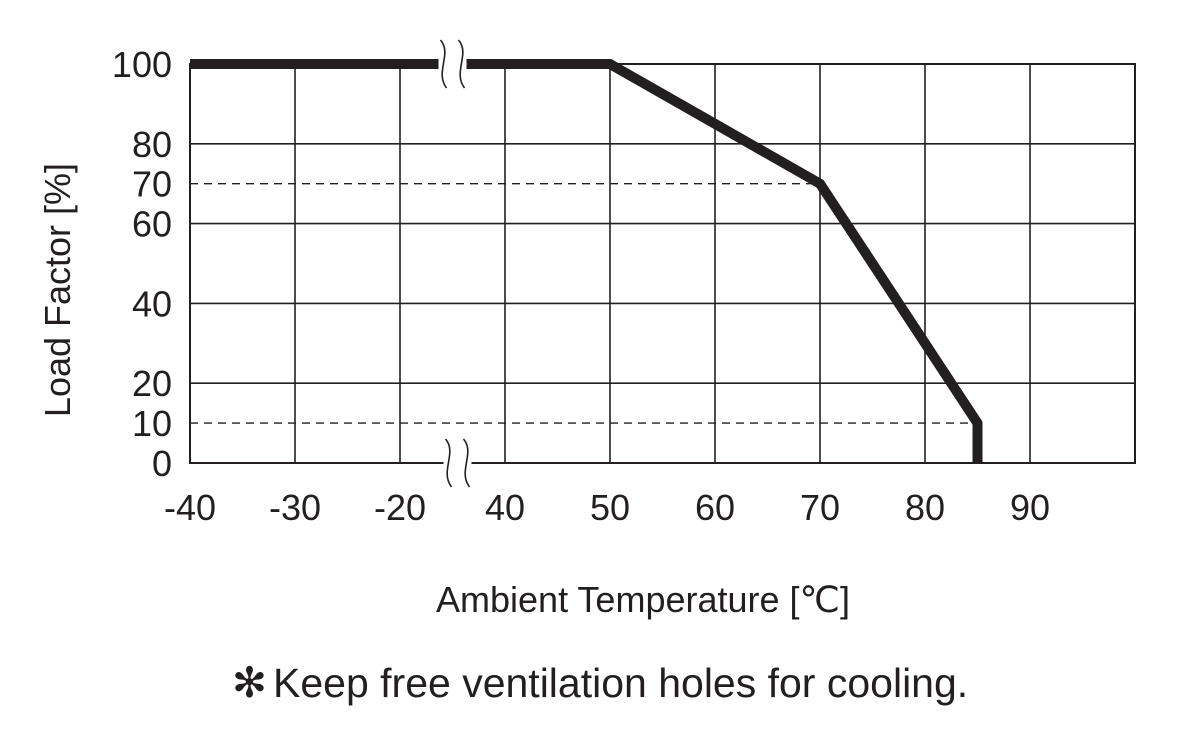 This screenshot has height=748, width=1200. I want to click on y-tick-label: 20, so click(152, 383).